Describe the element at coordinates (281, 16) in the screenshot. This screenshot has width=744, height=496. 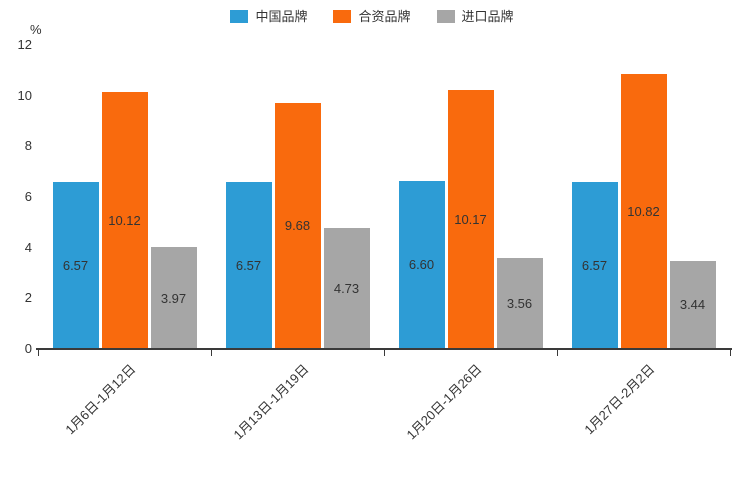
I see `legend-label: 中国品牌` at that location.